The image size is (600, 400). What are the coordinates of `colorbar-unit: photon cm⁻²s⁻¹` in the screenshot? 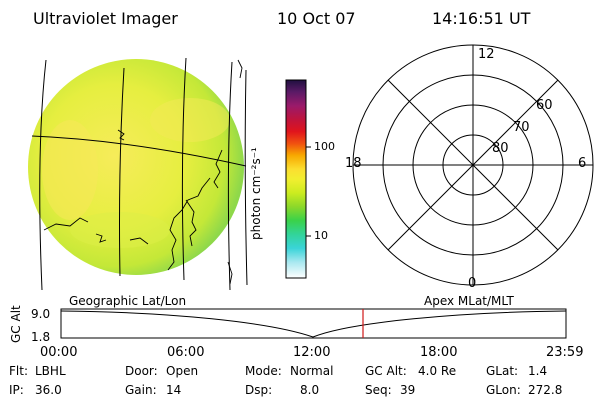 It's located at (256, 193).